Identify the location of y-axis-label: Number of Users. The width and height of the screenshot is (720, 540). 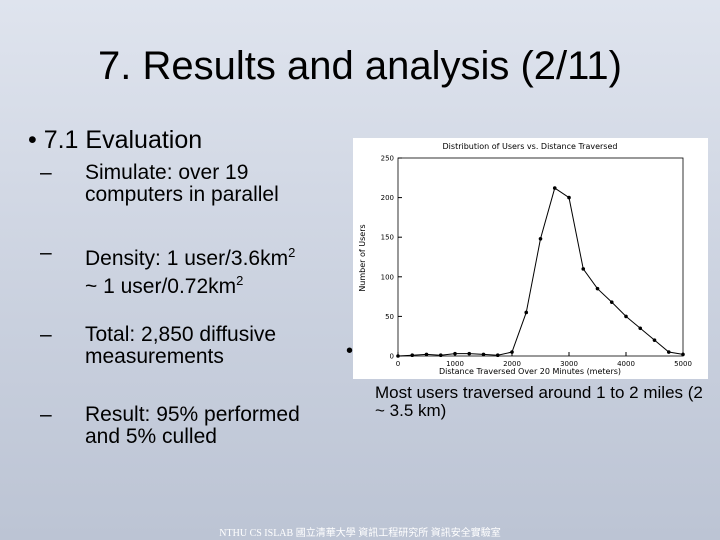
(362, 257).